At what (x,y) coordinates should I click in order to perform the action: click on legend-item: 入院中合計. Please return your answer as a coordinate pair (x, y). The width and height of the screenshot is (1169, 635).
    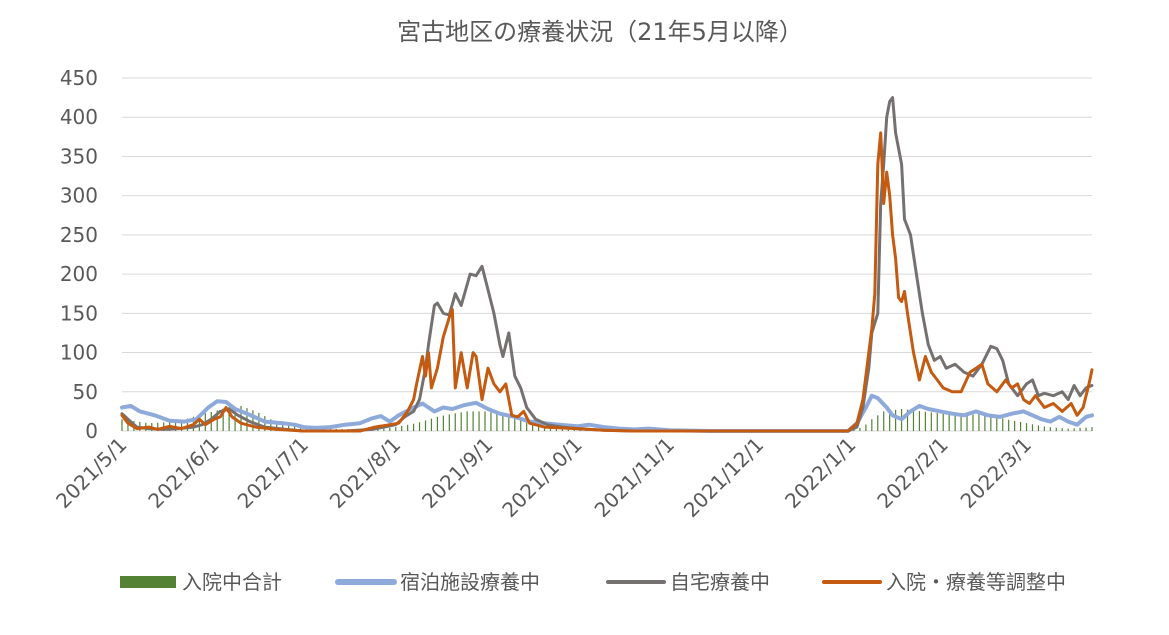
    Looking at the image, I should click on (201, 582).